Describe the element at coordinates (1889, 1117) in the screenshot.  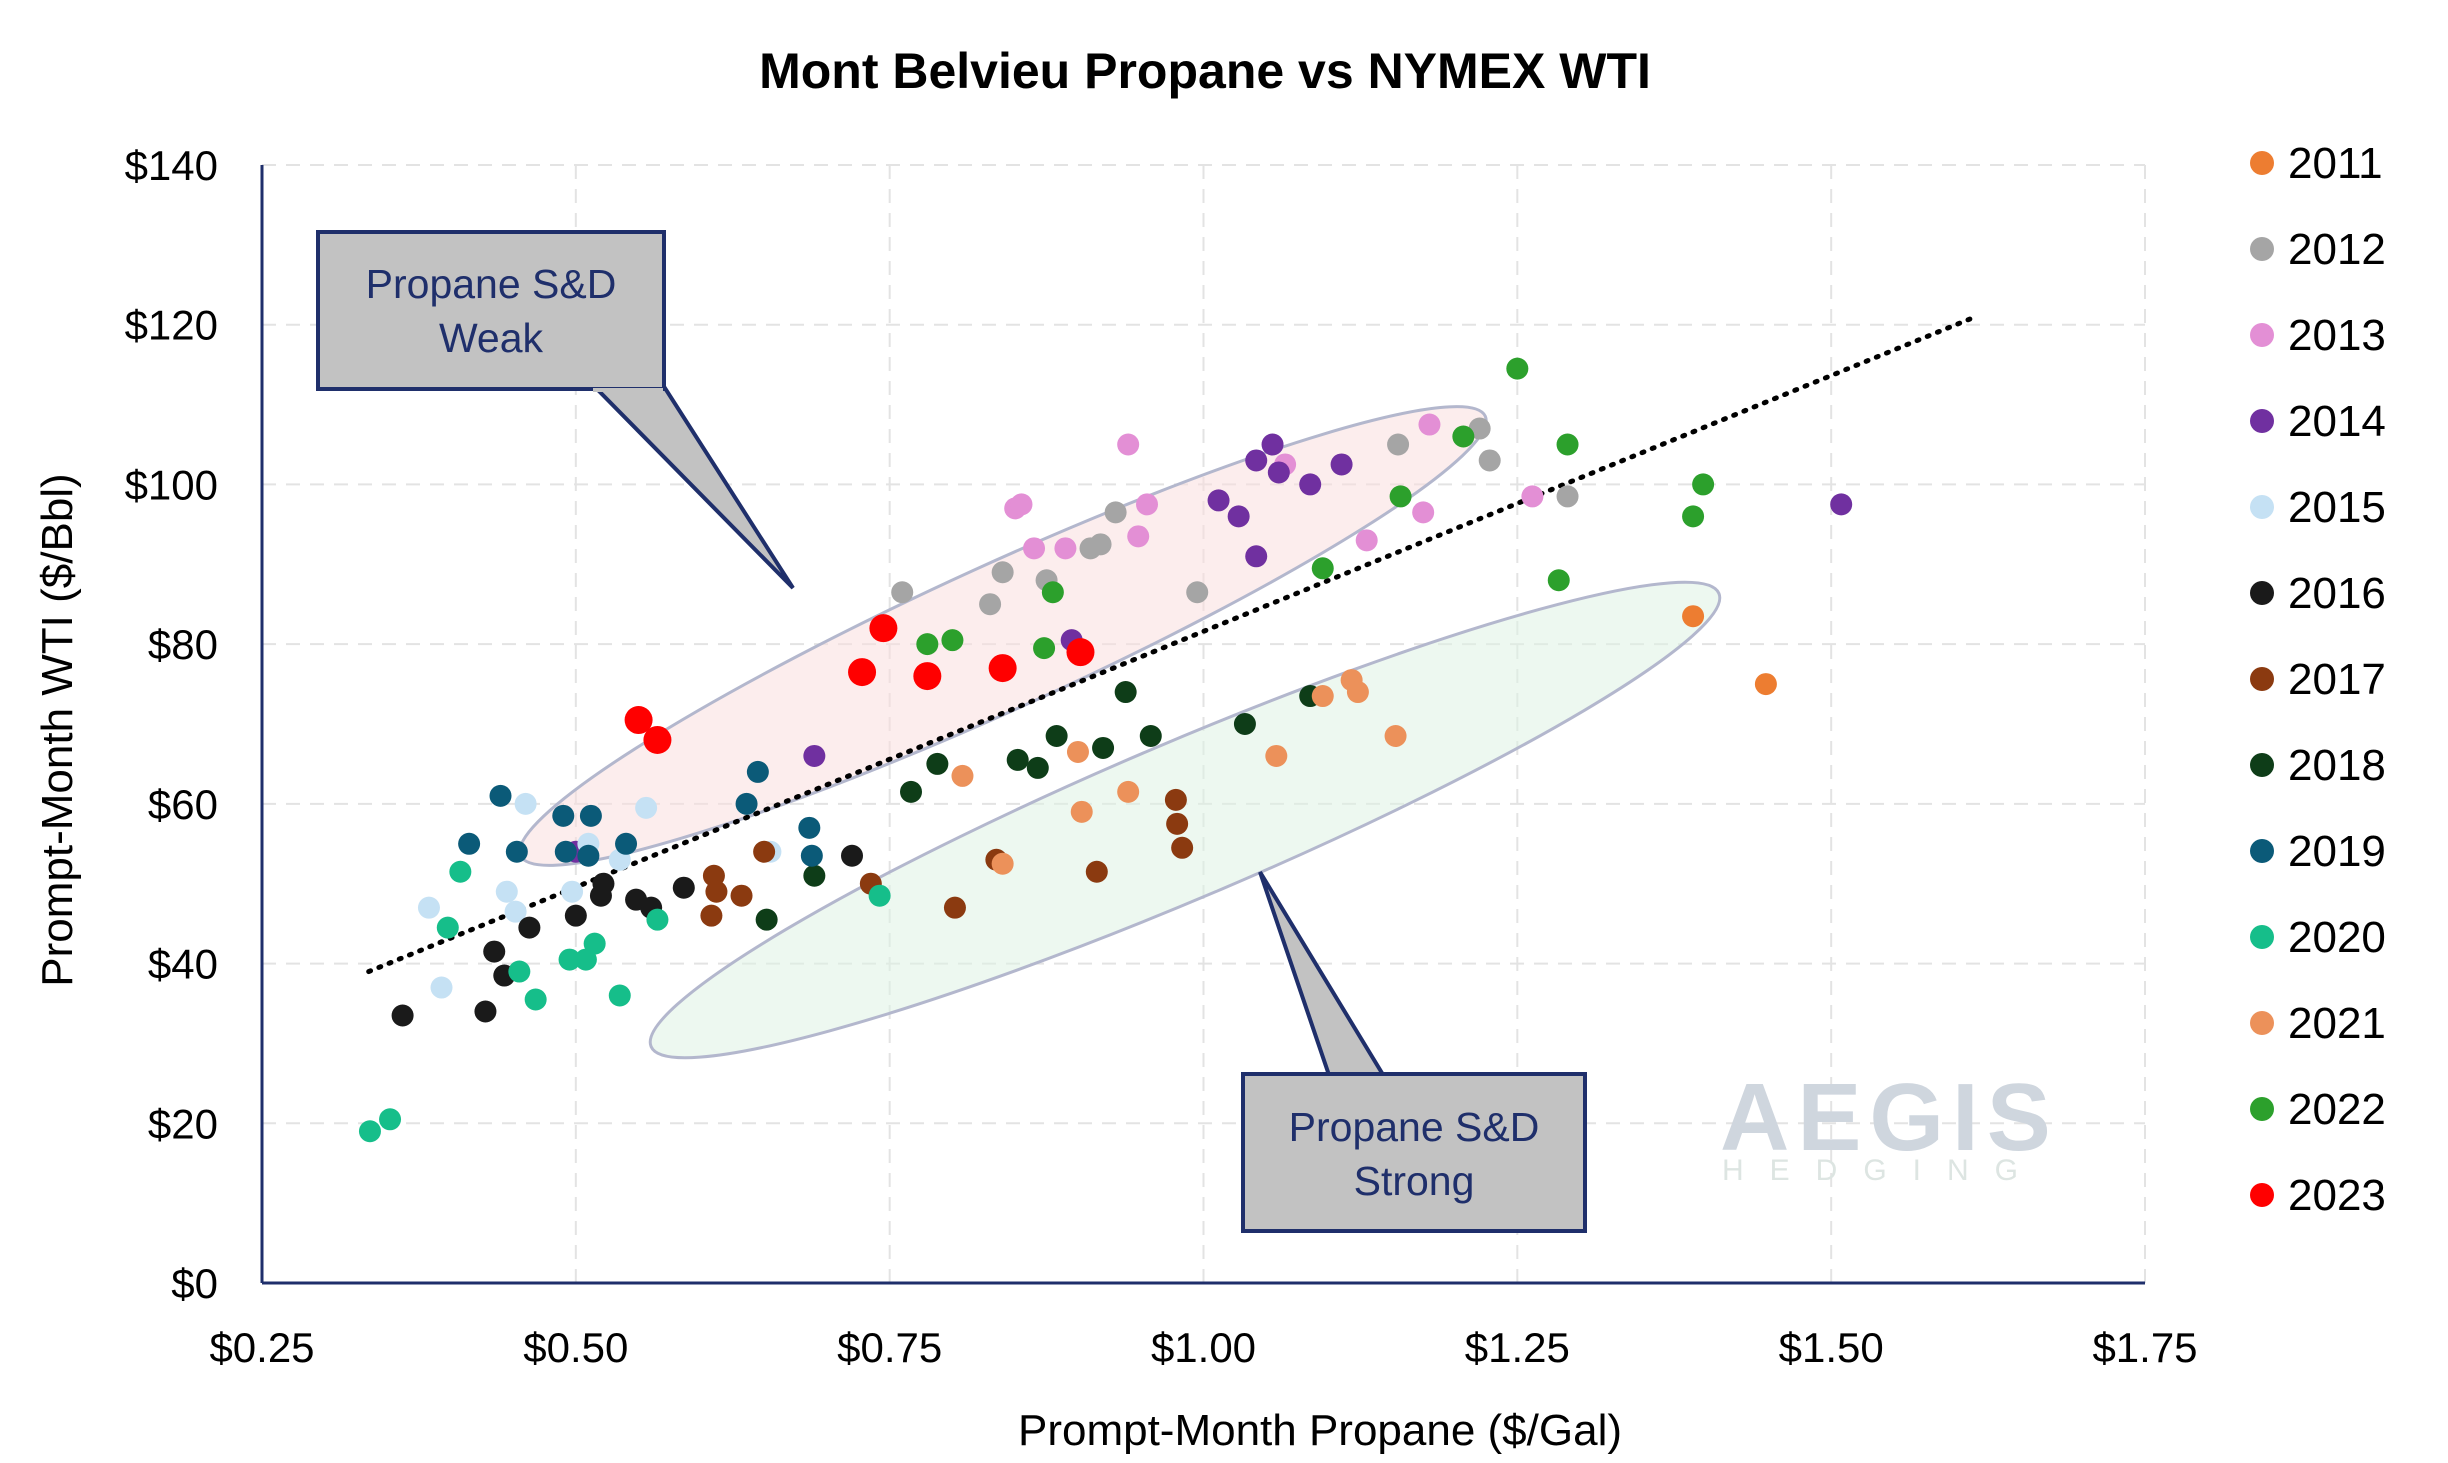
I see `watermark-main: AEGIS` at that location.